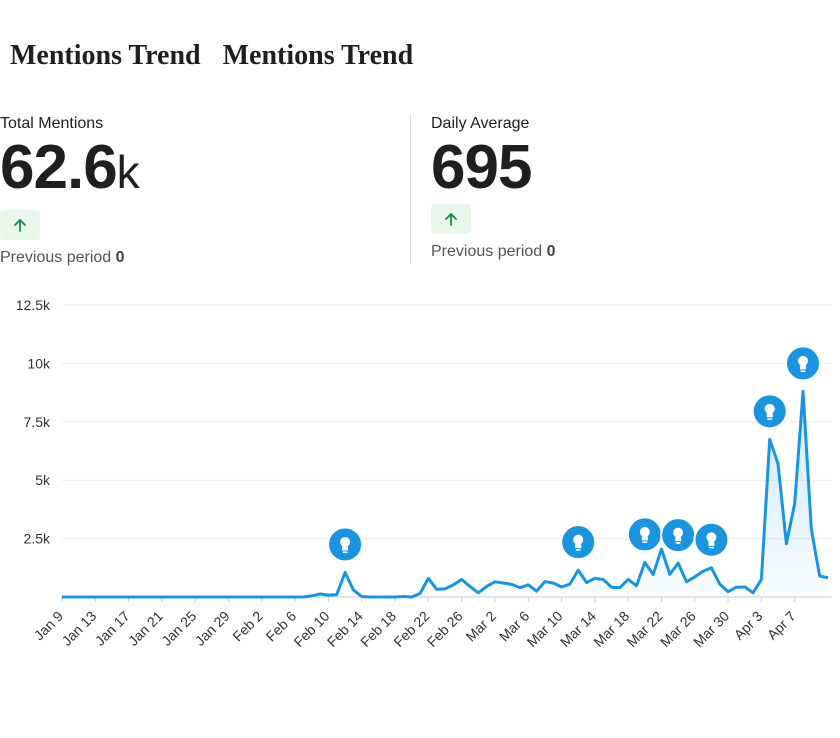 The height and width of the screenshot is (738, 840). Describe the element at coordinates (212, 628) in the screenshot. I see `x-tick-label: Jan 29` at that location.